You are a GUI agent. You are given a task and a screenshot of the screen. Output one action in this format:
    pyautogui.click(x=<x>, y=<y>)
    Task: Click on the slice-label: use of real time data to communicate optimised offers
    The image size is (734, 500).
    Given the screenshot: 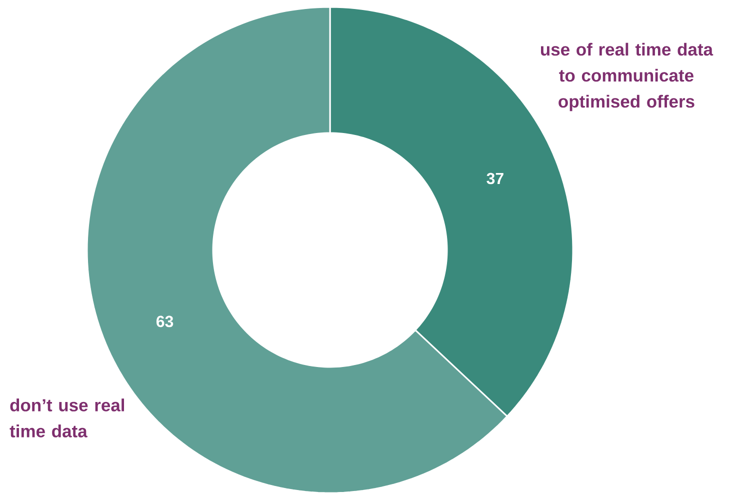 What is the action you would take?
    pyautogui.click(x=627, y=77)
    